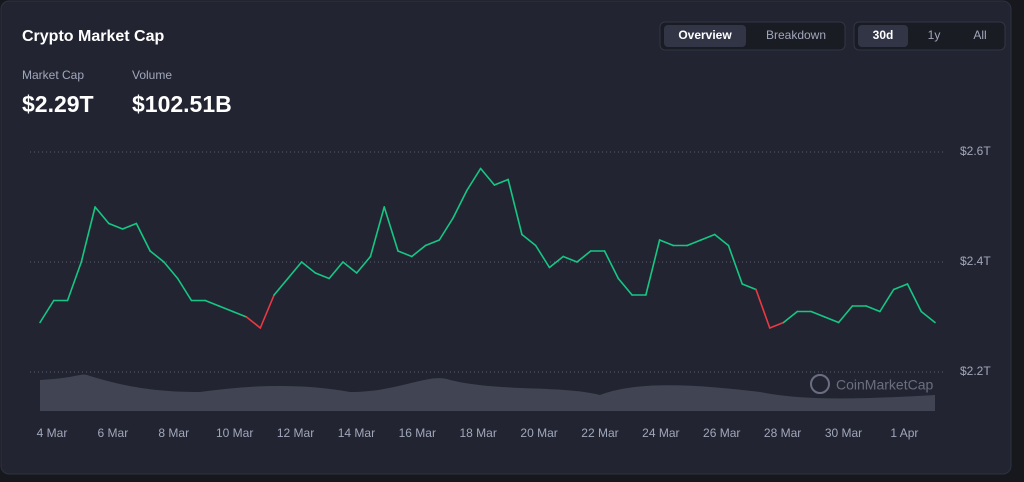  Describe the element at coordinates (182, 104) in the screenshot. I see `stat-value: $102.51B` at that location.